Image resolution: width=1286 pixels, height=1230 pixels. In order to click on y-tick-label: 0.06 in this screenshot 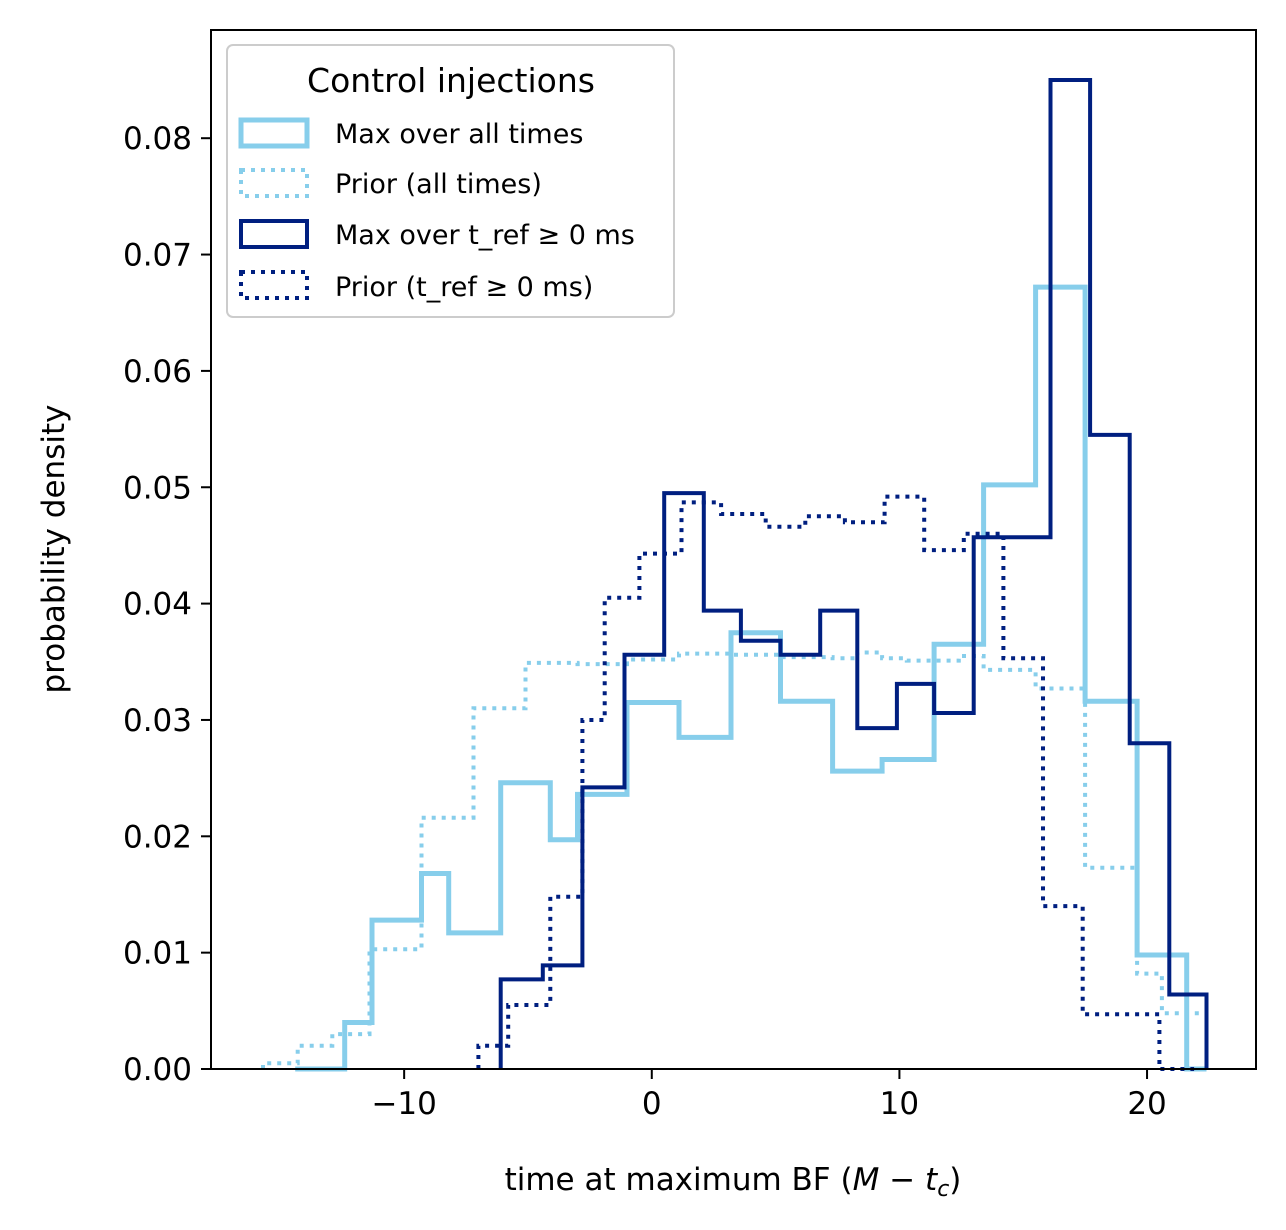, I will do `click(157, 372)`.